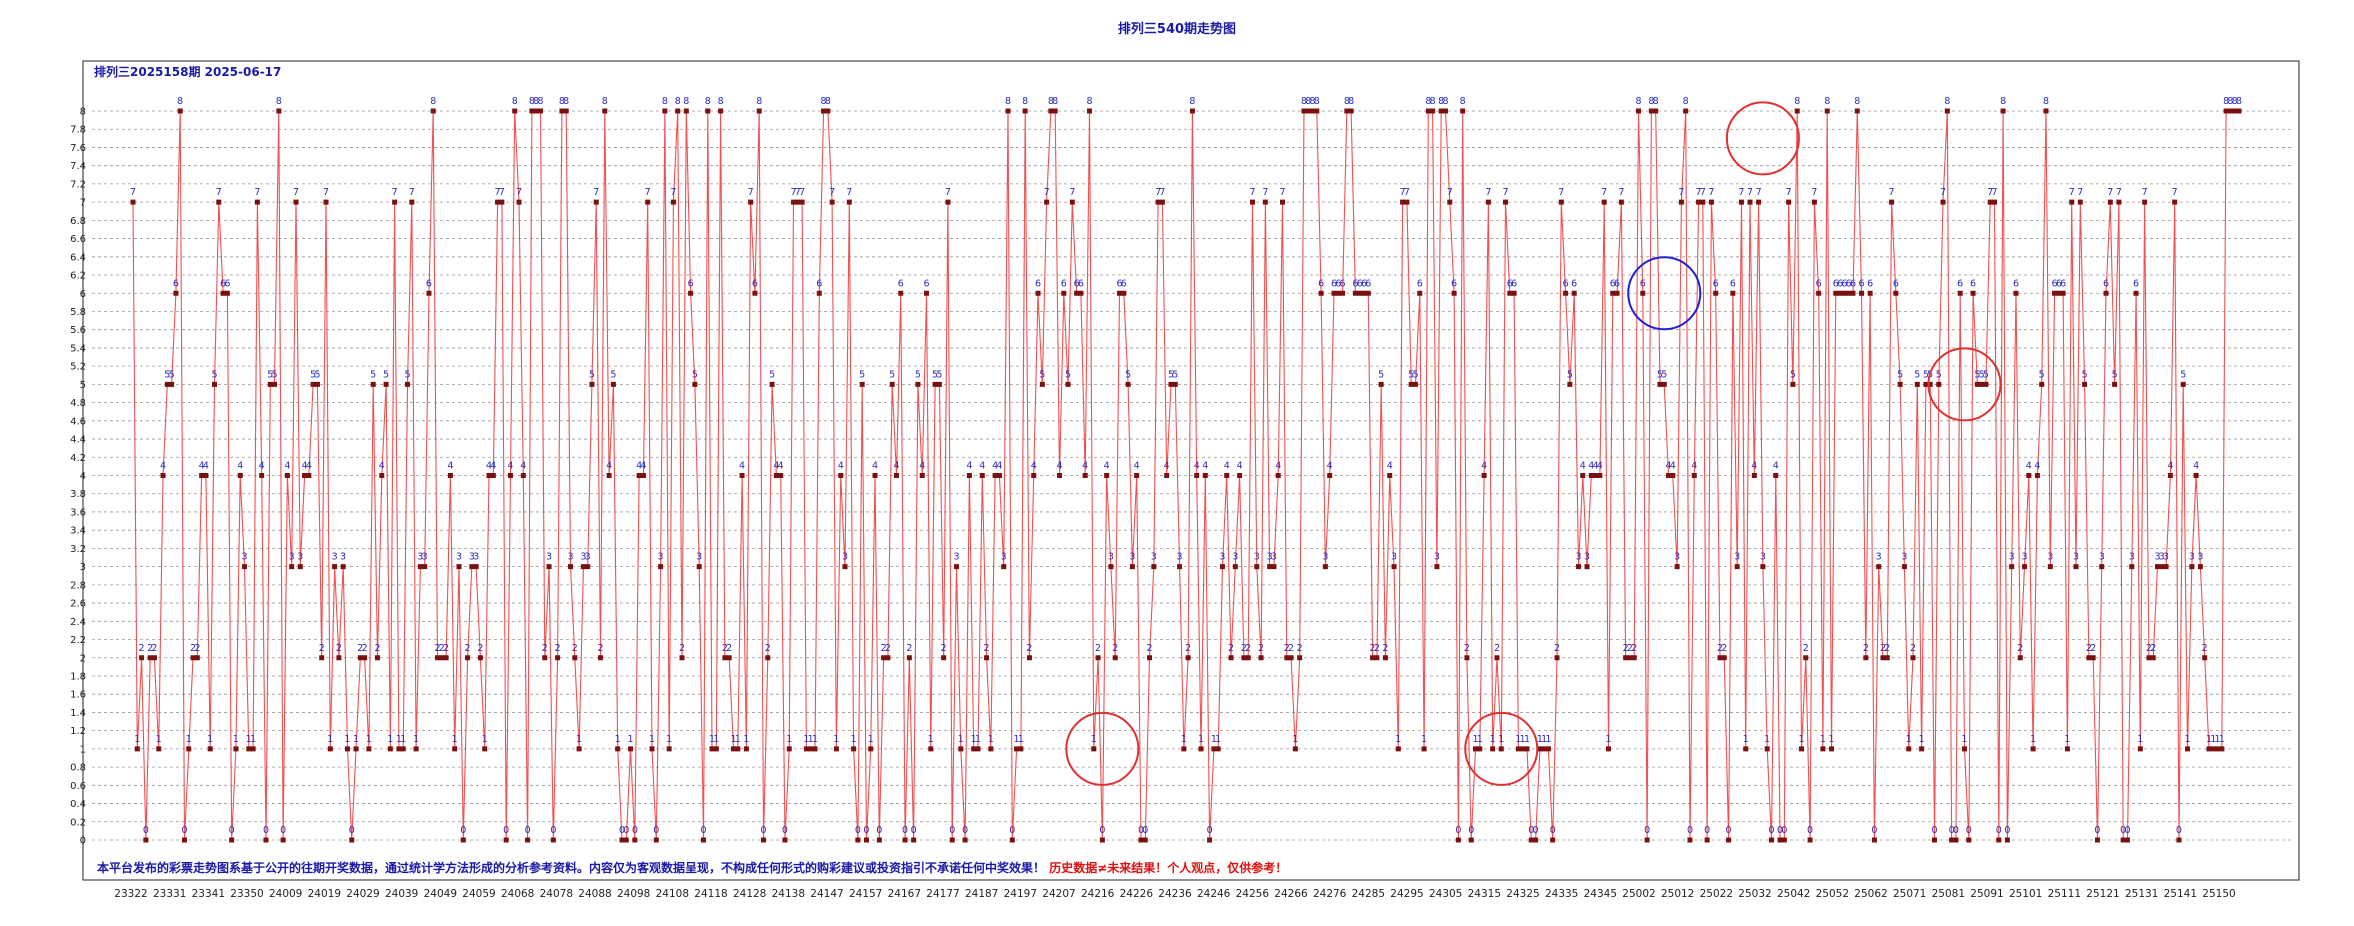  I want to click on x-tick-label: 25022, so click(1716, 894).